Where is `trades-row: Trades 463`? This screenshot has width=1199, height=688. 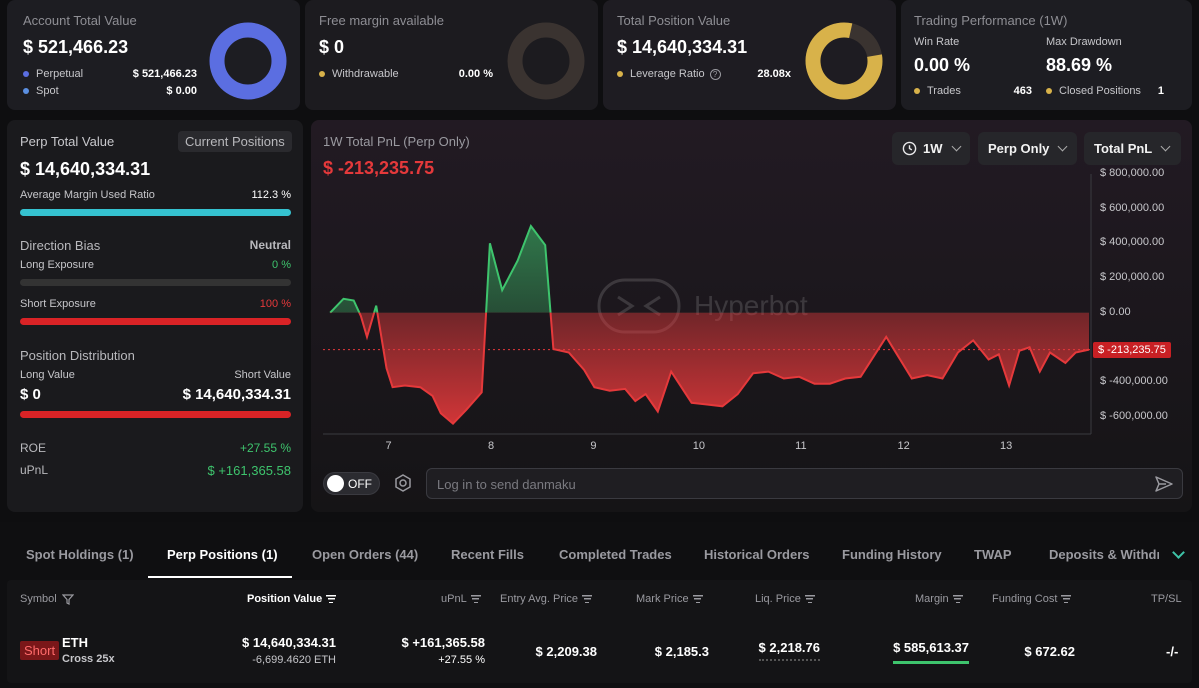 trades-row: Trades 463 is located at coordinates (973, 91).